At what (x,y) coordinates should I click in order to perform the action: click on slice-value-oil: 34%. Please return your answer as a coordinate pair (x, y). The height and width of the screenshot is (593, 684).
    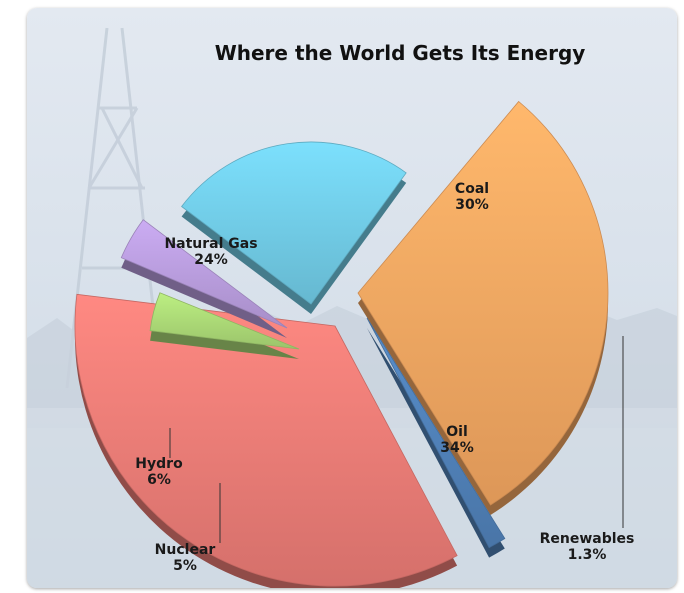
    Looking at the image, I should click on (457, 448).